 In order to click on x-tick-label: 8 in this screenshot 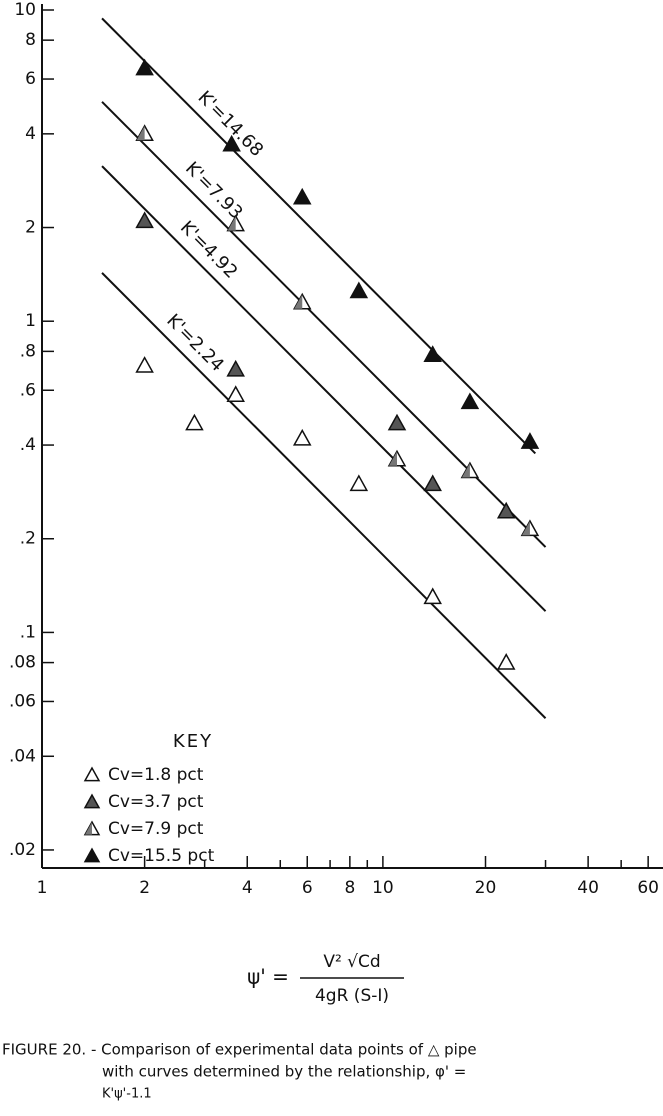, I will do `click(349, 888)`.